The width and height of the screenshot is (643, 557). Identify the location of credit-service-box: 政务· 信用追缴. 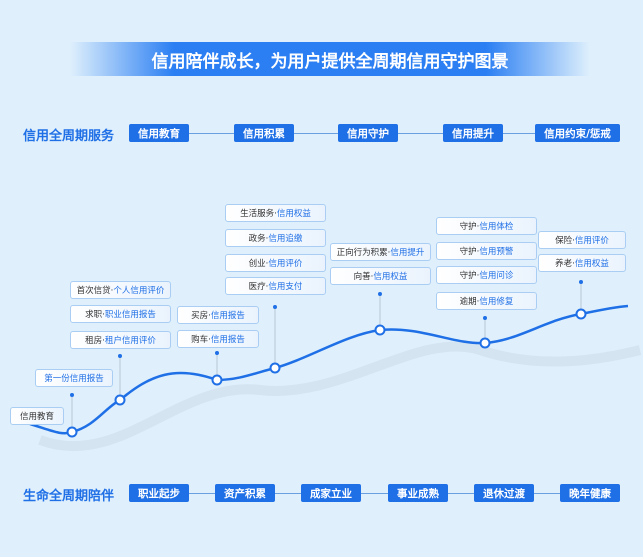
(275, 238).